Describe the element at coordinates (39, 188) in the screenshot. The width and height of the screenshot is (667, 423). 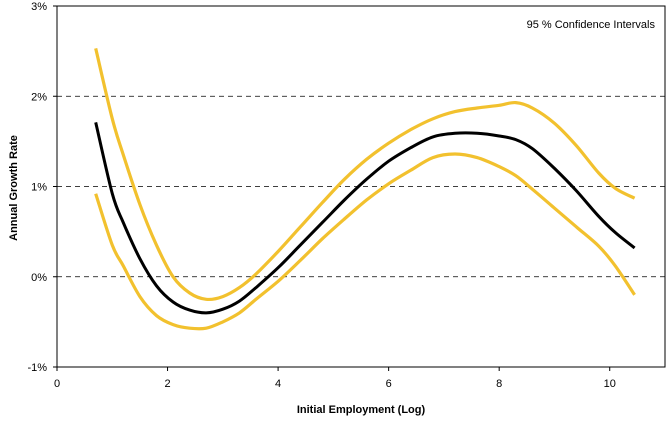
I see `y-tick-label: 1%` at that location.